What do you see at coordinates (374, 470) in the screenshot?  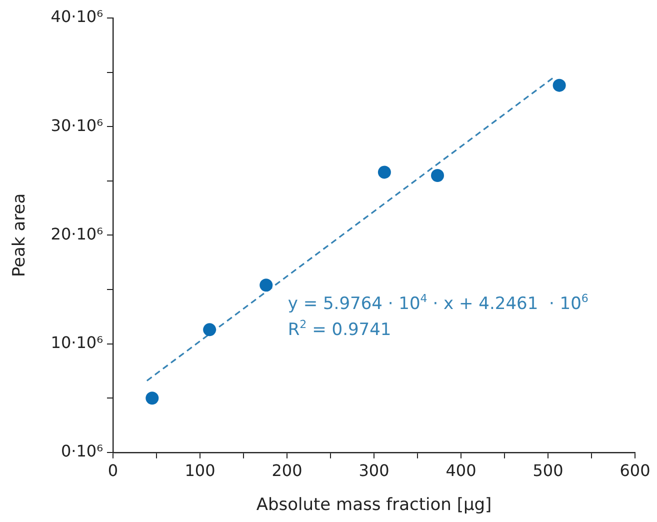 I see `x-tick-label: 300` at bounding box center [374, 470].